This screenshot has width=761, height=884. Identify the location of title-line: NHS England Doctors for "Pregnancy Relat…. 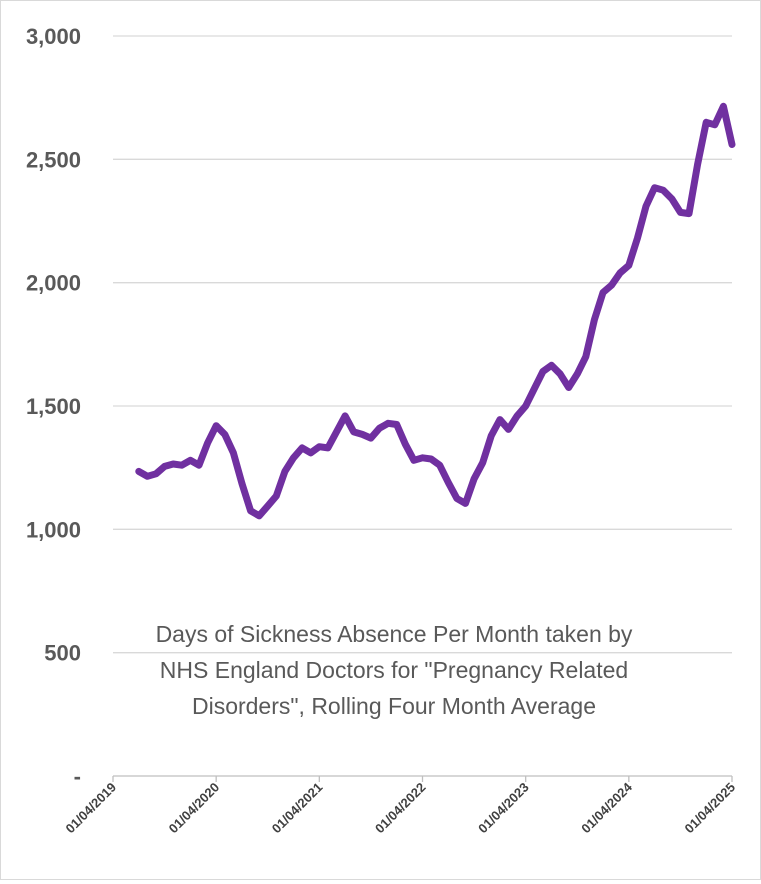
(394, 670).